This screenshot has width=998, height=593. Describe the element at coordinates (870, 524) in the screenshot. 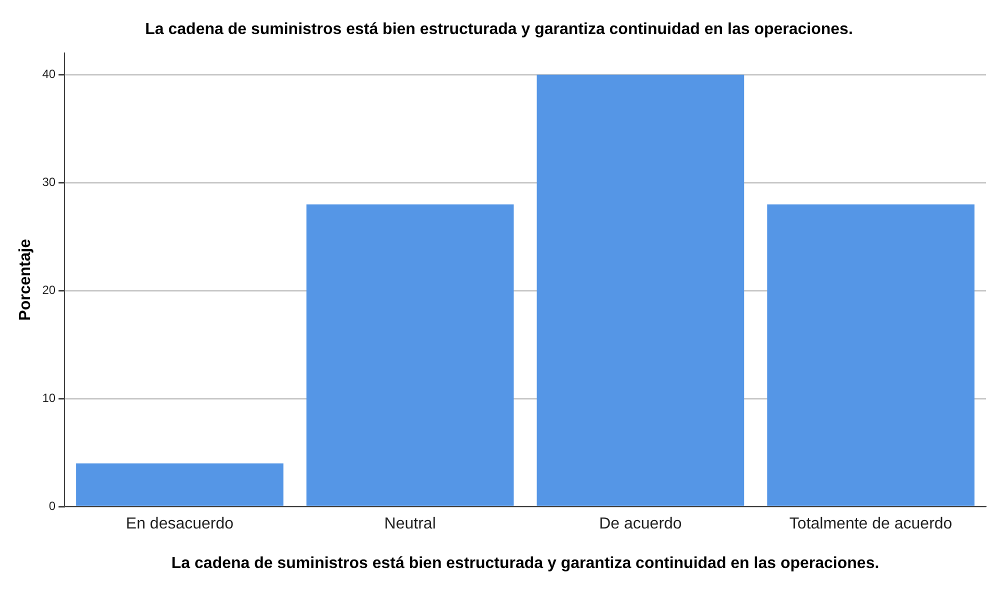

I see `x-tick-label: Totalmente de acuerdo` at that location.